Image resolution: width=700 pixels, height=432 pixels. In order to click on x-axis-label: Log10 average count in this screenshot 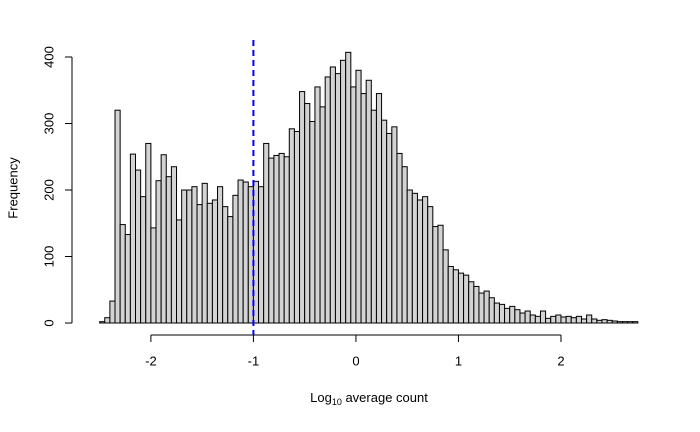, I will do `click(369, 398)`.